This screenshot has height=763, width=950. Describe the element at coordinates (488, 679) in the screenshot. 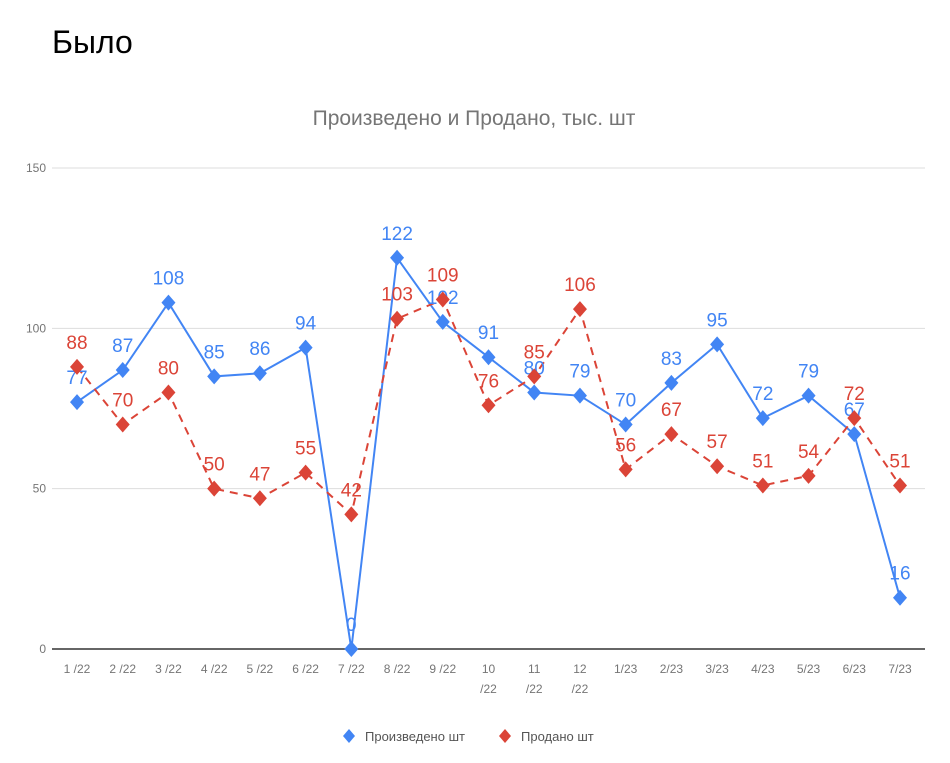

I see `x-tick-label: 10/22` at that location.